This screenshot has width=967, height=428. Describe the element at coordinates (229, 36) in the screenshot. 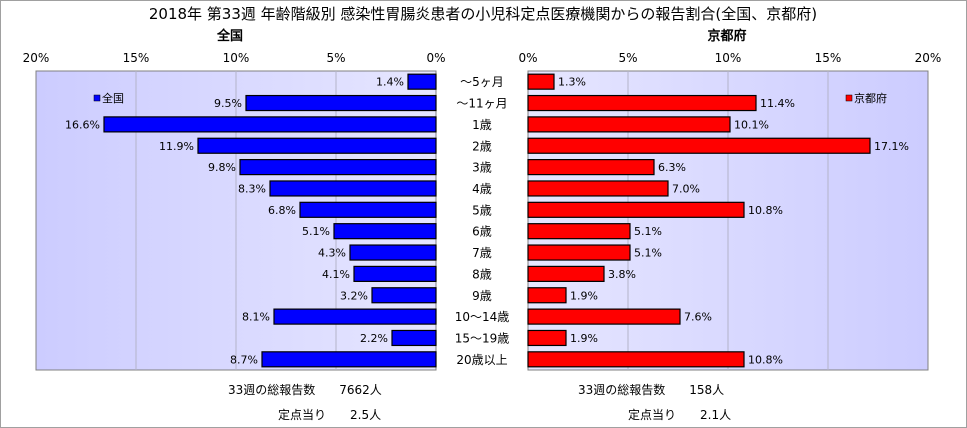

I see `panel-title-national: 全国` at that location.